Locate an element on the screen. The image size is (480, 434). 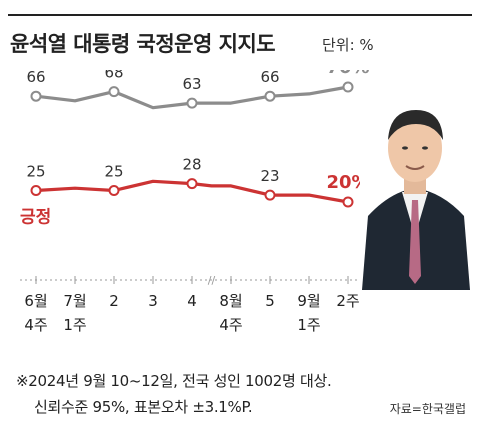
data-label-1-4: 28 is located at coordinates (191, 165).